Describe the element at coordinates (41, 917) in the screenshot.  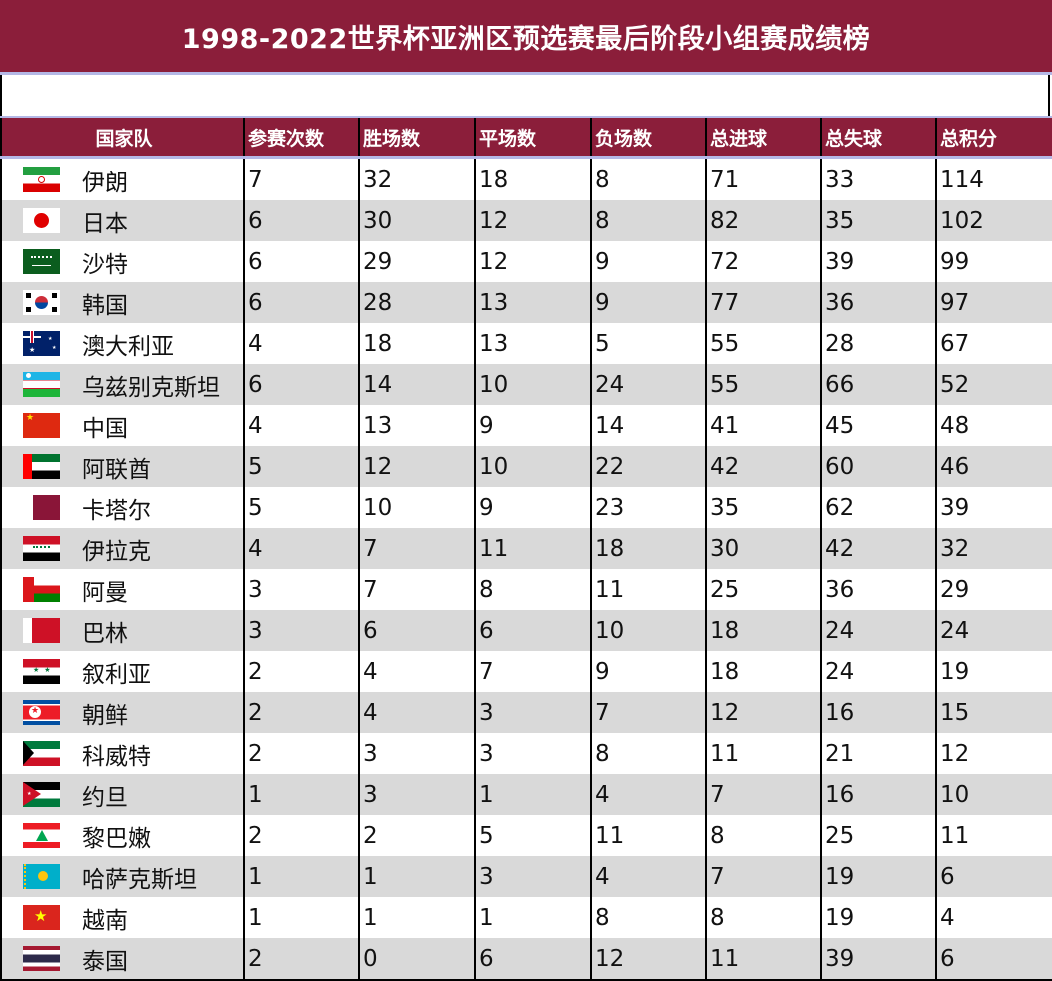
I see `vietnam-flag-icon: ★` at that location.